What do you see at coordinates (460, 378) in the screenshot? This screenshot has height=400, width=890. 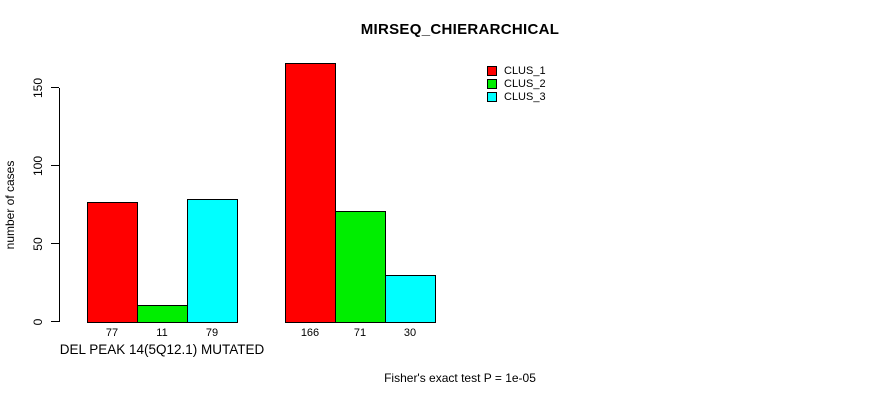 I see `fisher-test-annotation: Fisher's exact test P = 1e-05` at bounding box center [460, 378].